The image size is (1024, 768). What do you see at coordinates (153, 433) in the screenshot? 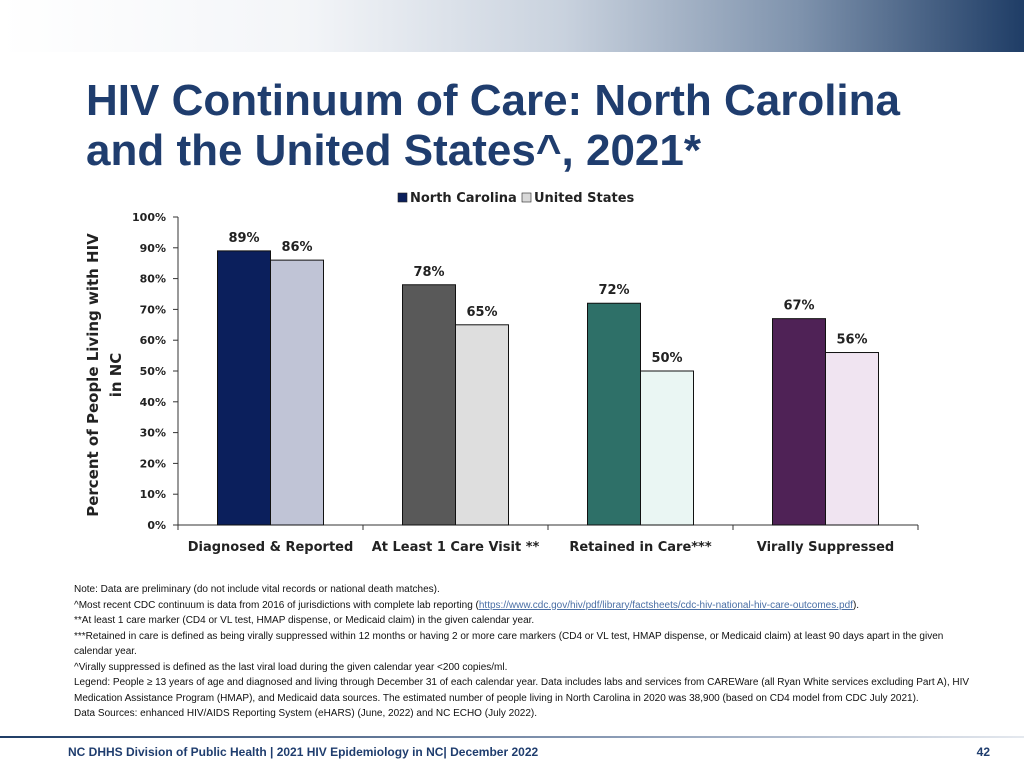
I see `y-tick-label: 30%` at bounding box center [153, 433].